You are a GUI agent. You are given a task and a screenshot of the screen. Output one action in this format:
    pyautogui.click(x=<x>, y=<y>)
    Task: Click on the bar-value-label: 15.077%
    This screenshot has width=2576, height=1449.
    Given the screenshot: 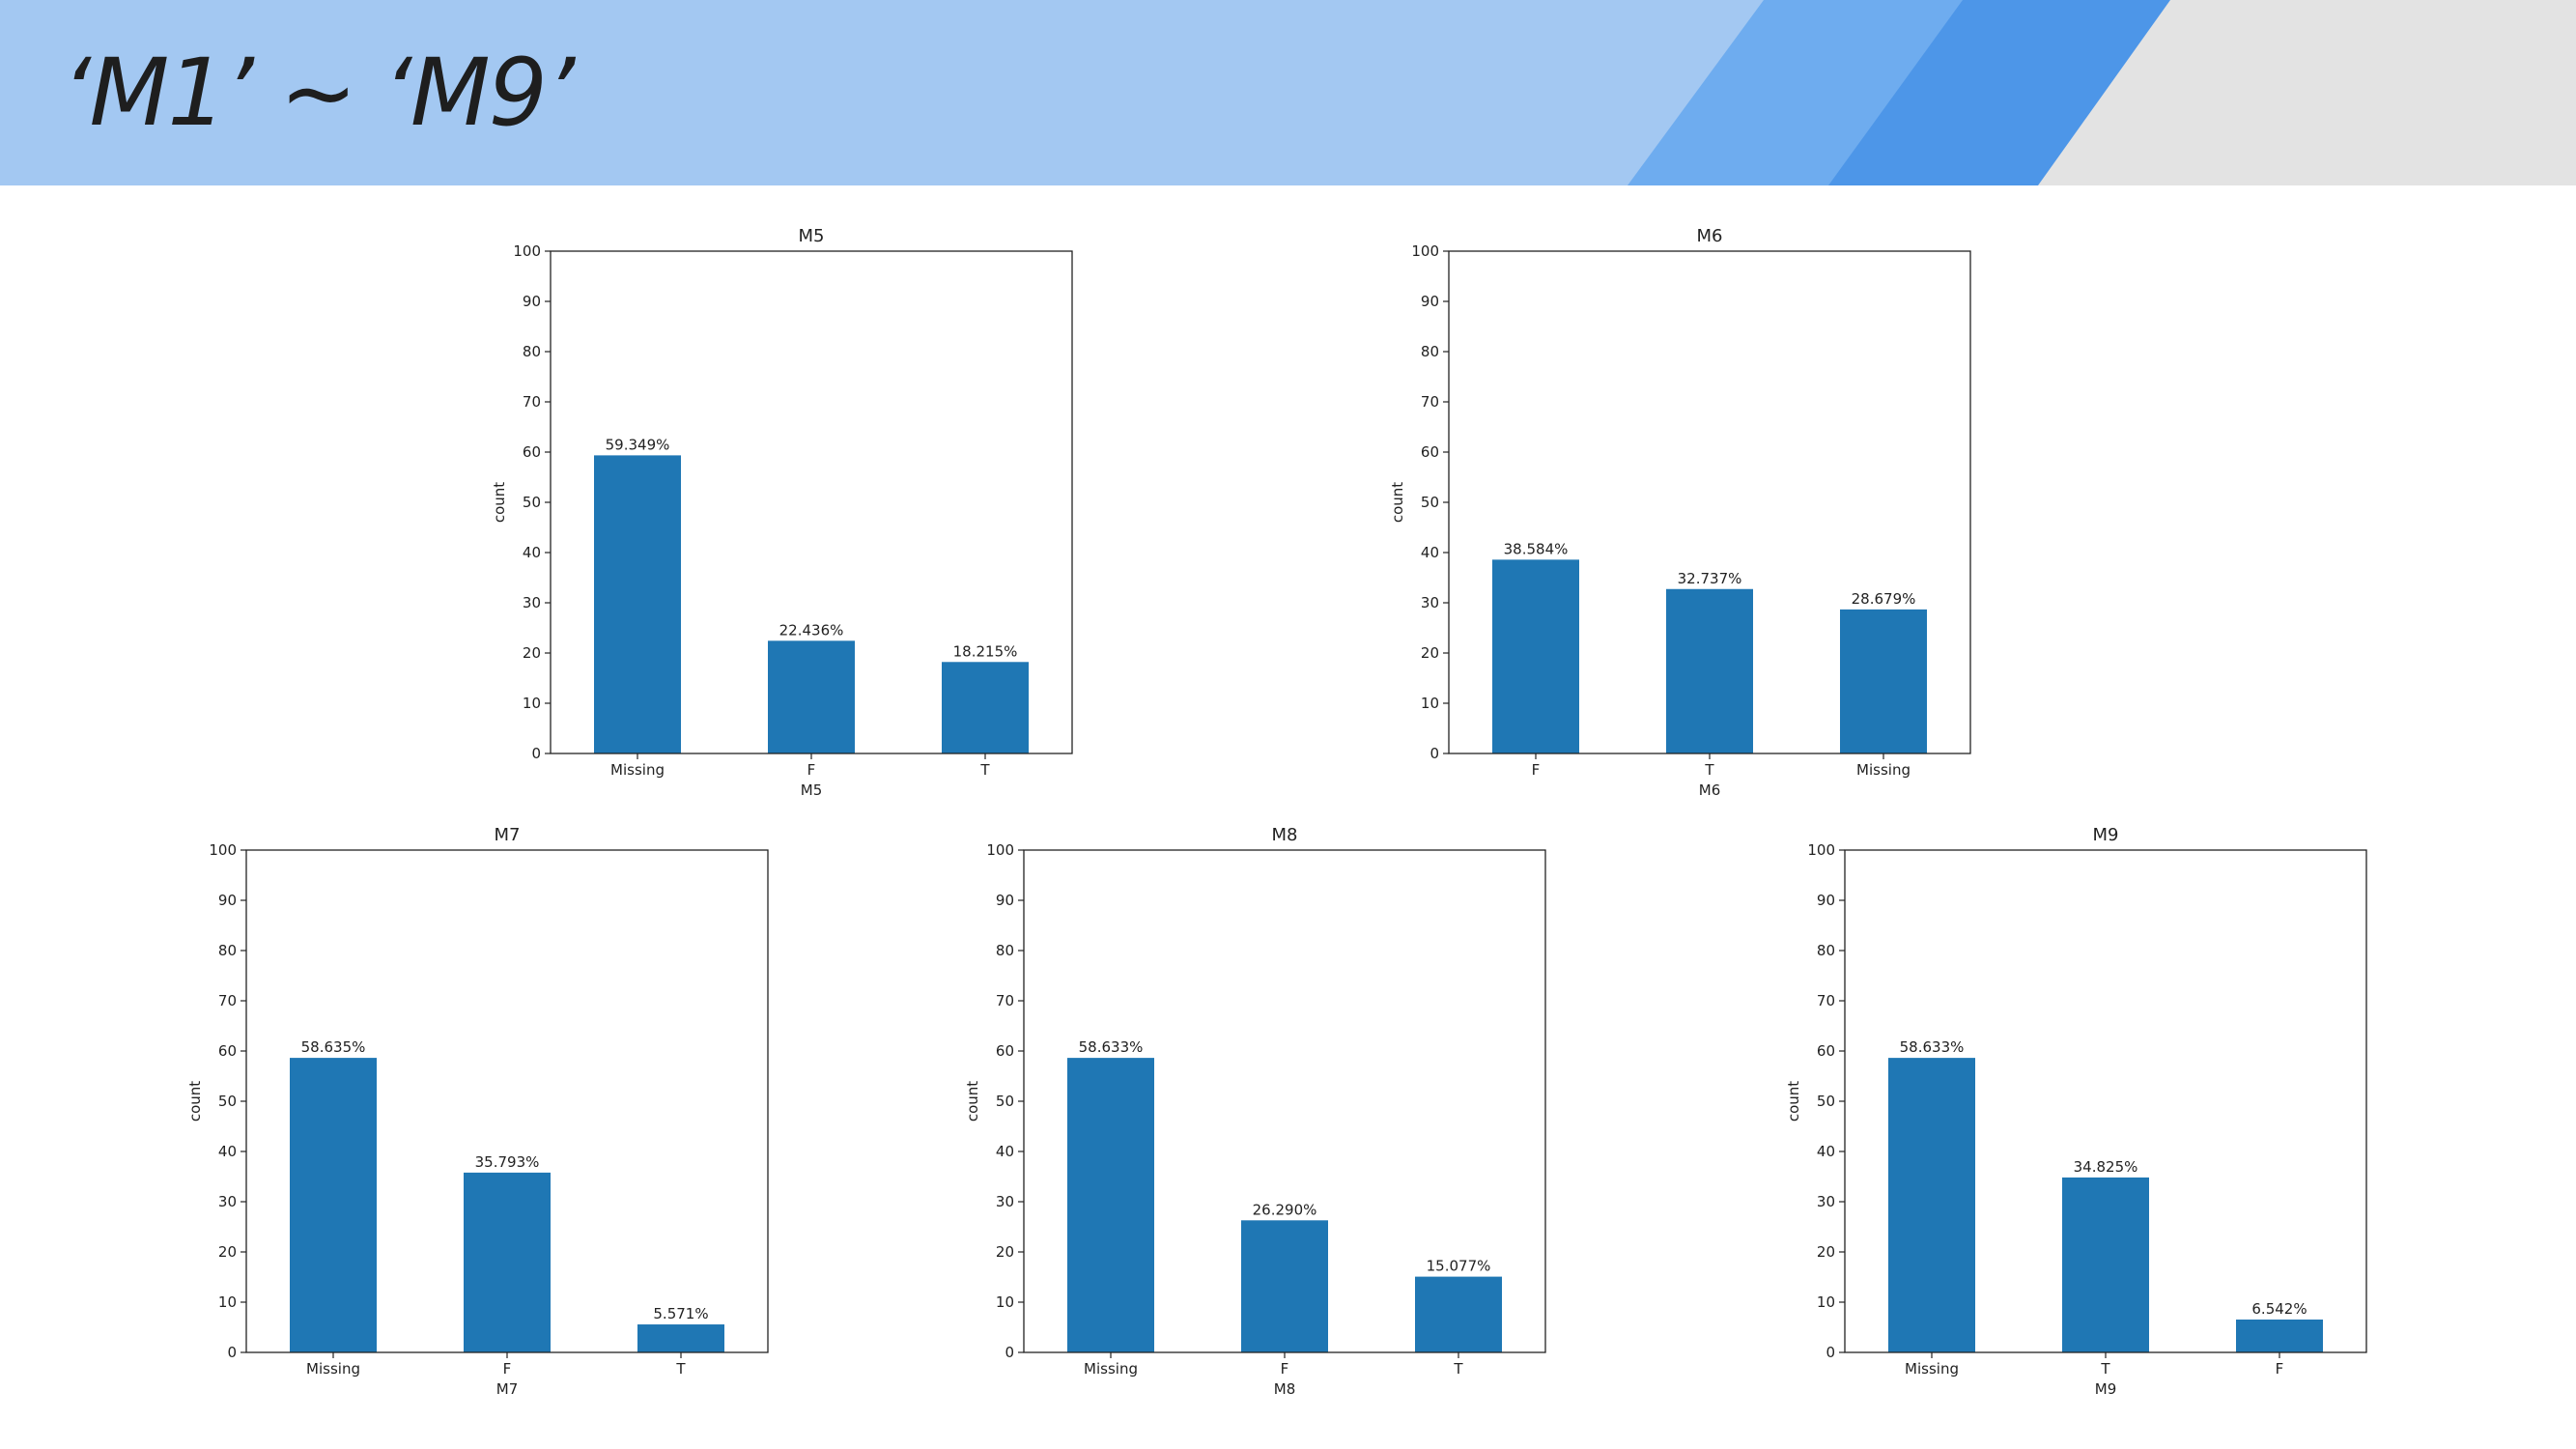 What is the action you would take?
    pyautogui.click(x=1459, y=1266)
    